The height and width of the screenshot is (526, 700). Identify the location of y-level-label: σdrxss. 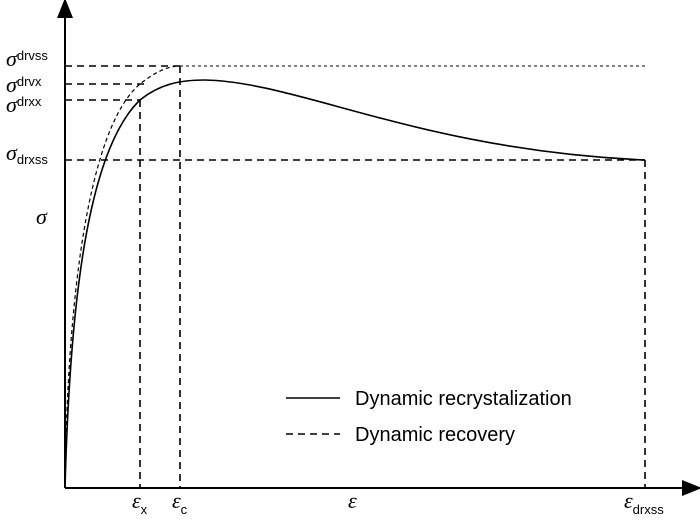
(27, 153).